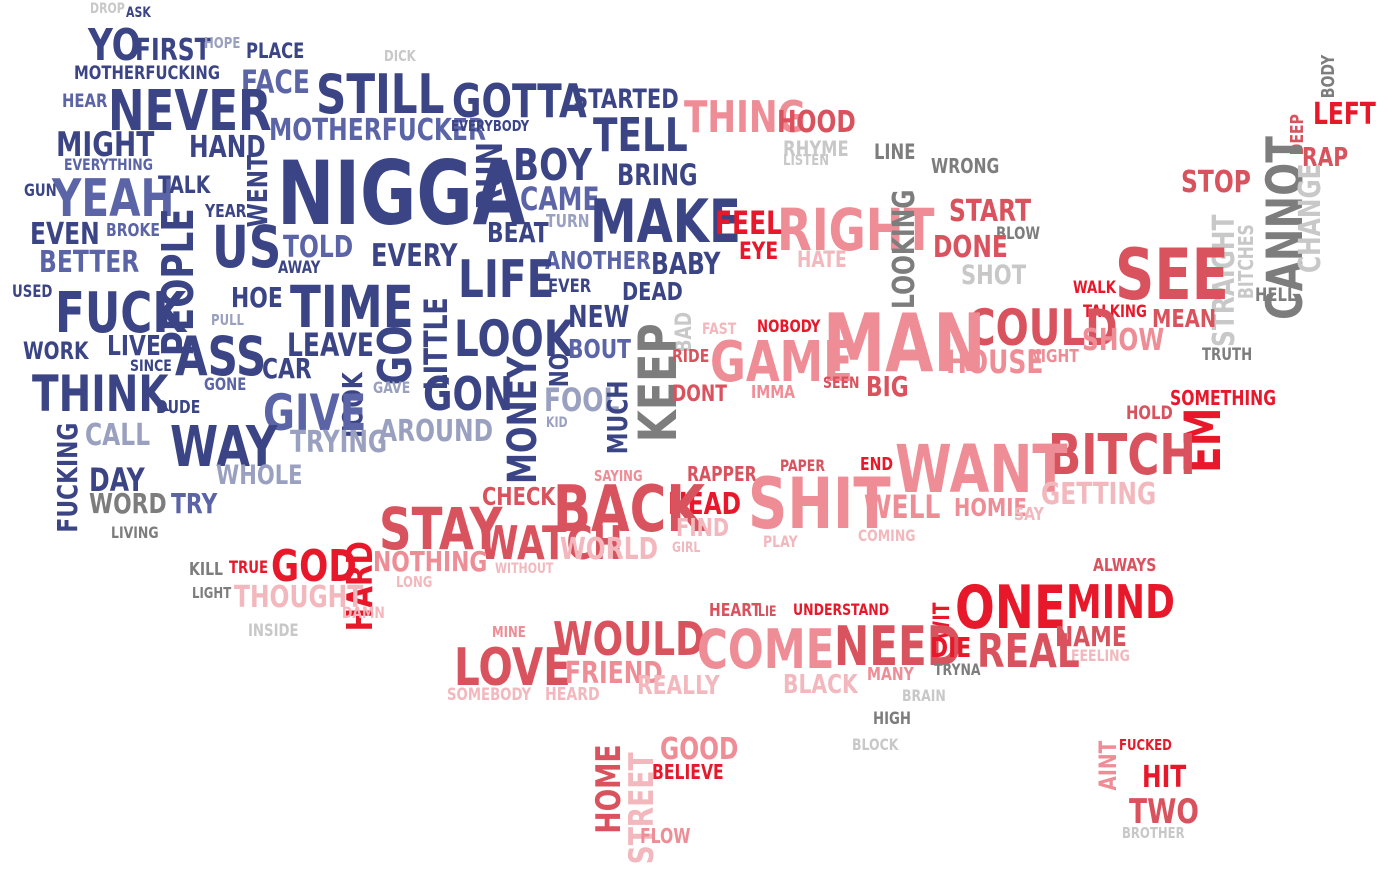 Image resolution: width=1395 pixels, height=877 pixels. What do you see at coordinates (781, 362) in the screenshot?
I see `word-game: GAME` at bounding box center [781, 362].